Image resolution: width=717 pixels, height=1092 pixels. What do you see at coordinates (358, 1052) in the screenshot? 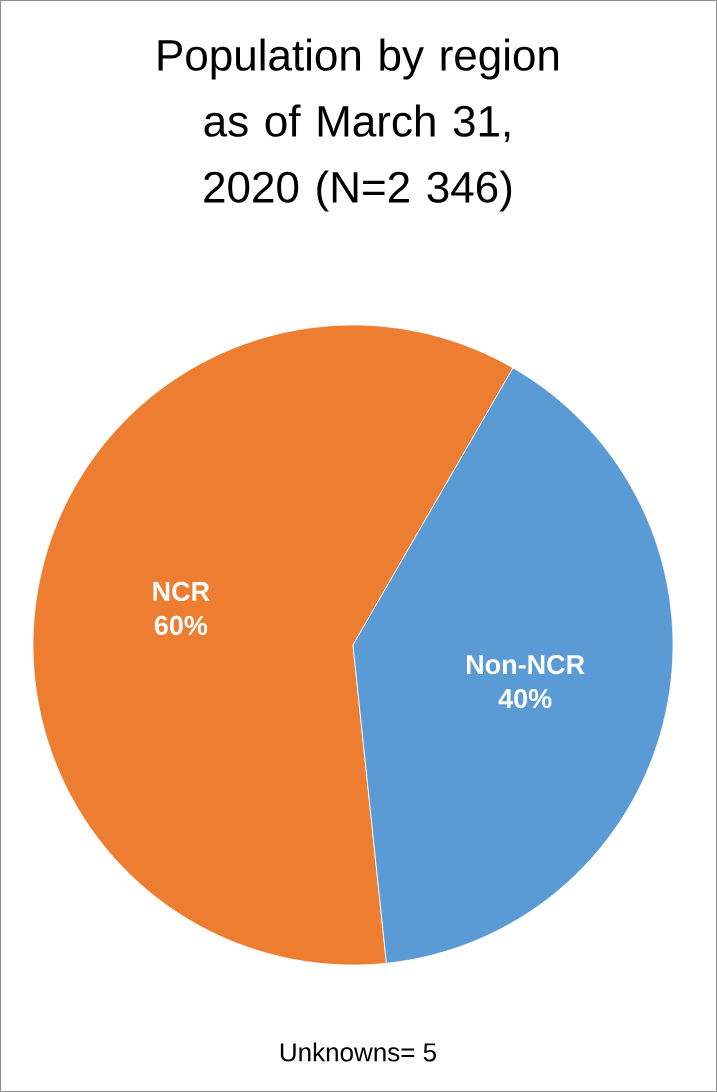
I see `text: Unknowns= 5` at bounding box center [358, 1052].